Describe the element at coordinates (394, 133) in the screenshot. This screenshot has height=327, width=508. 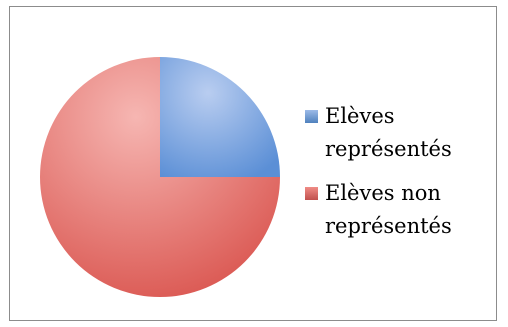
I see `legend-item-represented: Elèves représentés` at that location.